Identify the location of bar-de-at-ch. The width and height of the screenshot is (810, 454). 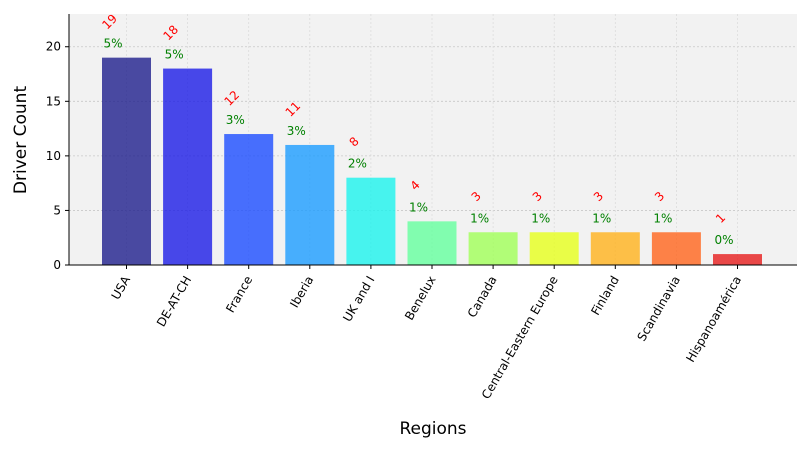
(188, 166).